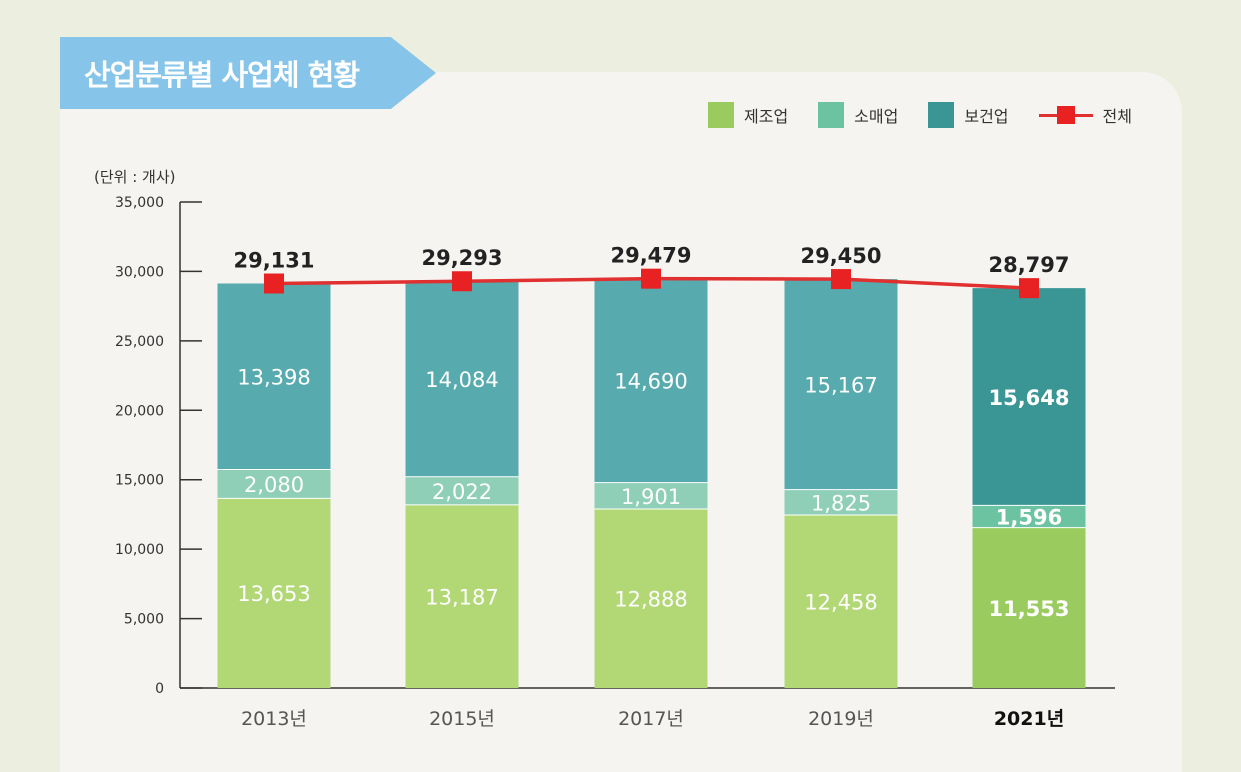 This screenshot has height=772, width=1241. I want to click on y-tick-label: 25,000, so click(139, 342).